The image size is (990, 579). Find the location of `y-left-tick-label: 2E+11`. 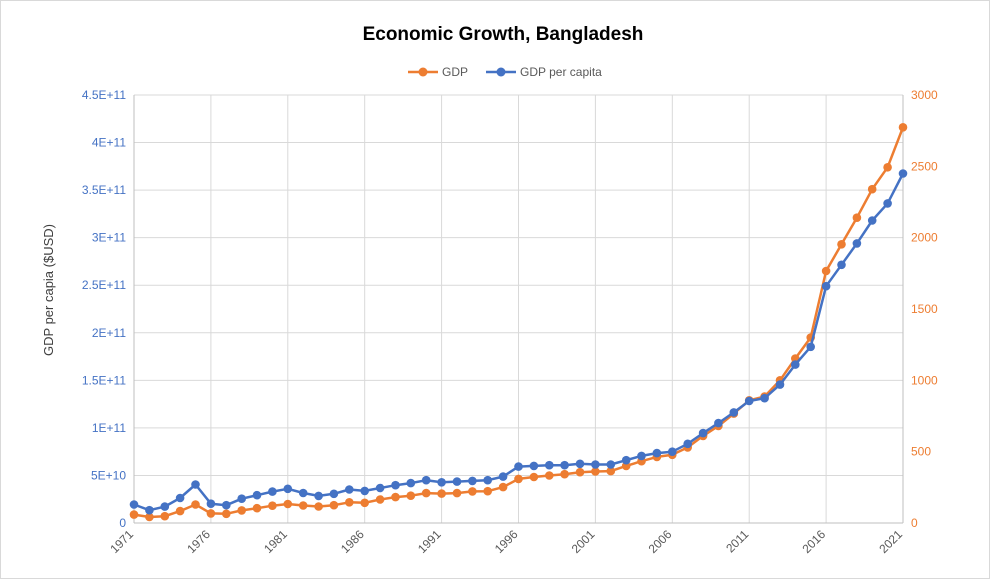

y-left-tick-label: 2E+11 is located at coordinates (109, 333).